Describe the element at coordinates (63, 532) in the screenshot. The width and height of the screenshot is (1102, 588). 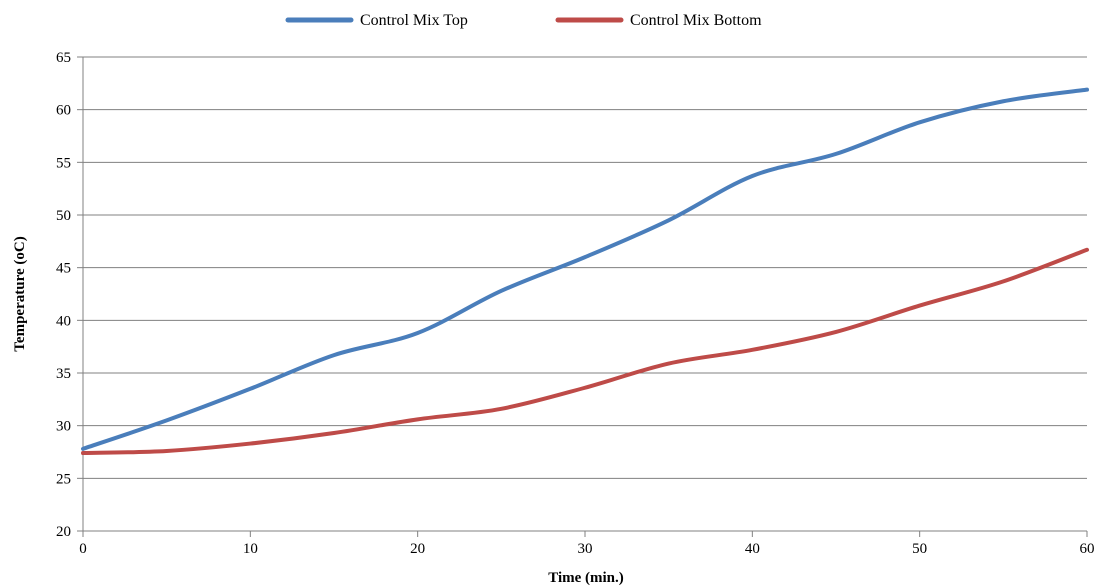
I see `y-tick-label: 20` at that location.